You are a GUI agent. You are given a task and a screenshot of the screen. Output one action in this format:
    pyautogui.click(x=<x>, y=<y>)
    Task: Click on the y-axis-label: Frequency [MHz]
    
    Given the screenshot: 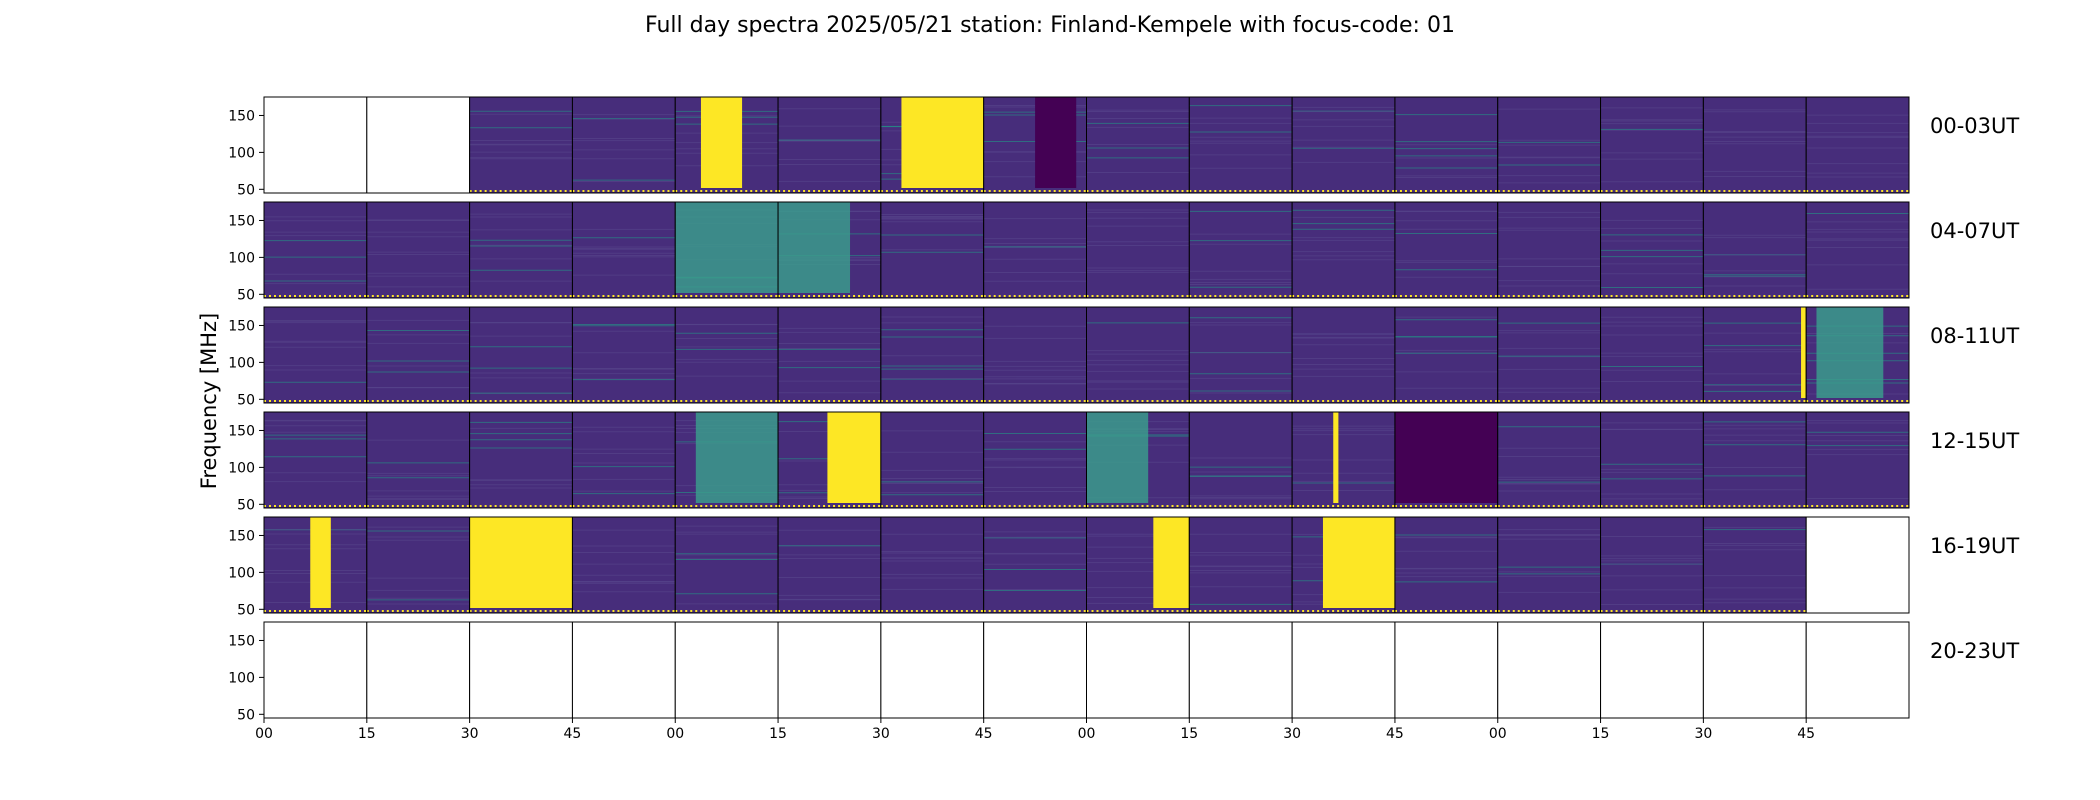 What is the action you would take?
    pyautogui.click(x=209, y=401)
    